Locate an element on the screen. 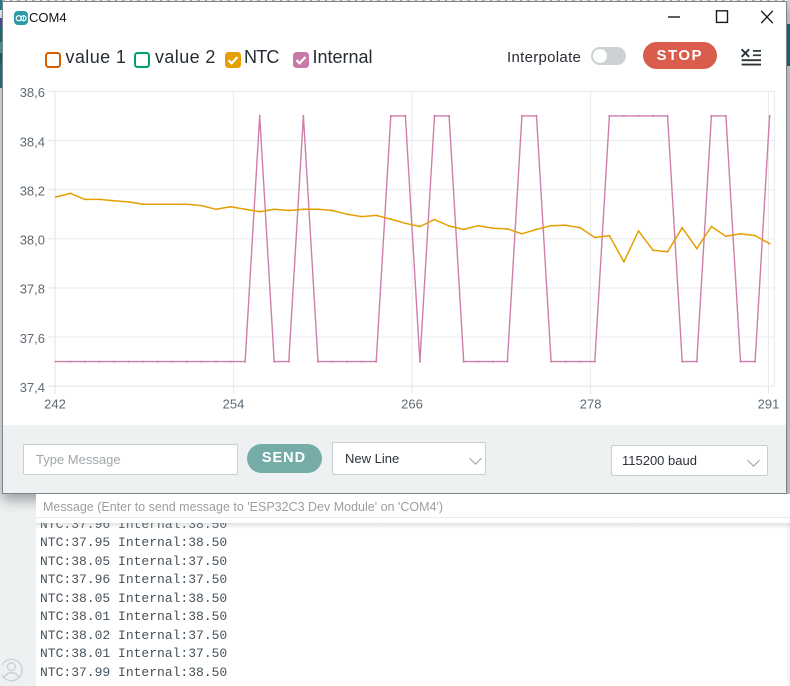 The width and height of the screenshot is (790, 686). svg-text: 37,4 is located at coordinates (32, 387).